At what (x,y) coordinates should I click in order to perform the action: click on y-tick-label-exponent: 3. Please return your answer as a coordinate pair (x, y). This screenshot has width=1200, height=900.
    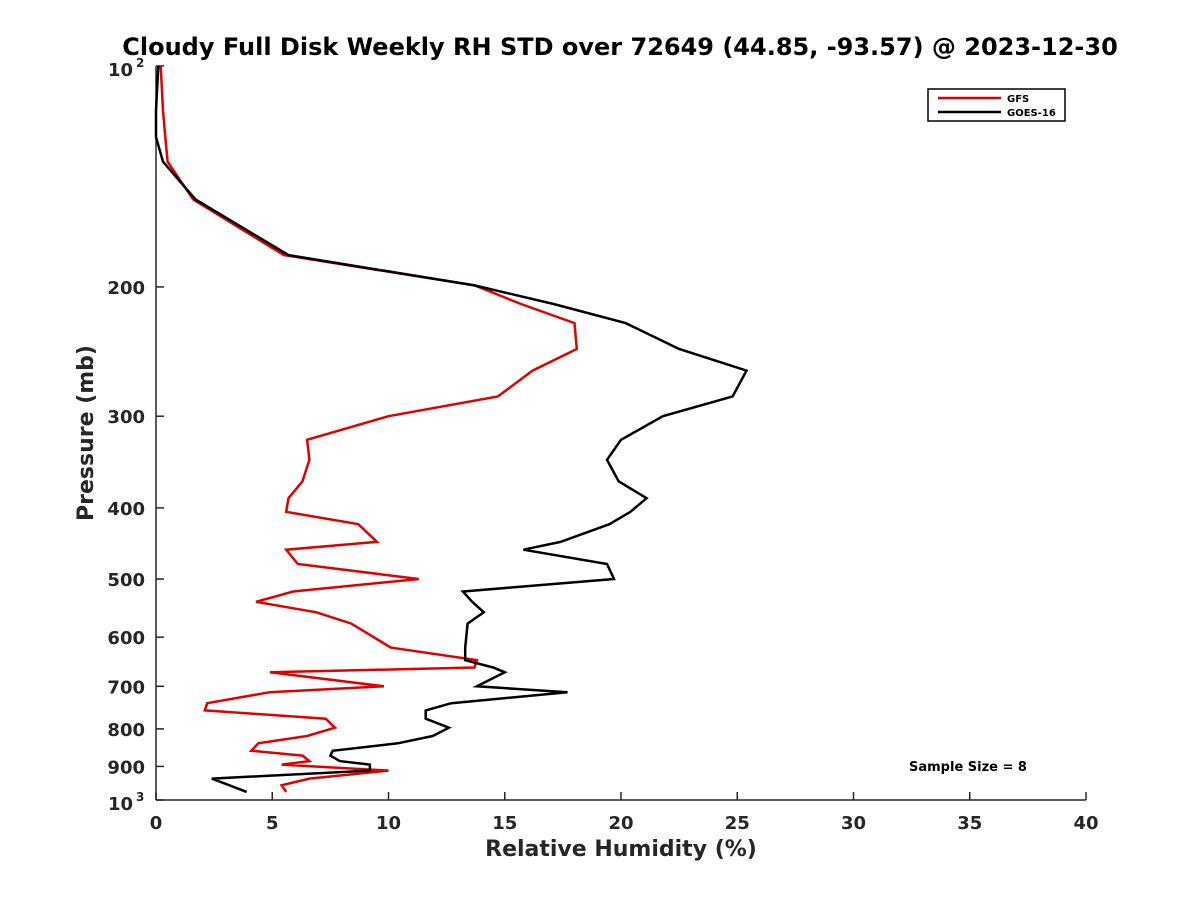
    Looking at the image, I should click on (140, 797).